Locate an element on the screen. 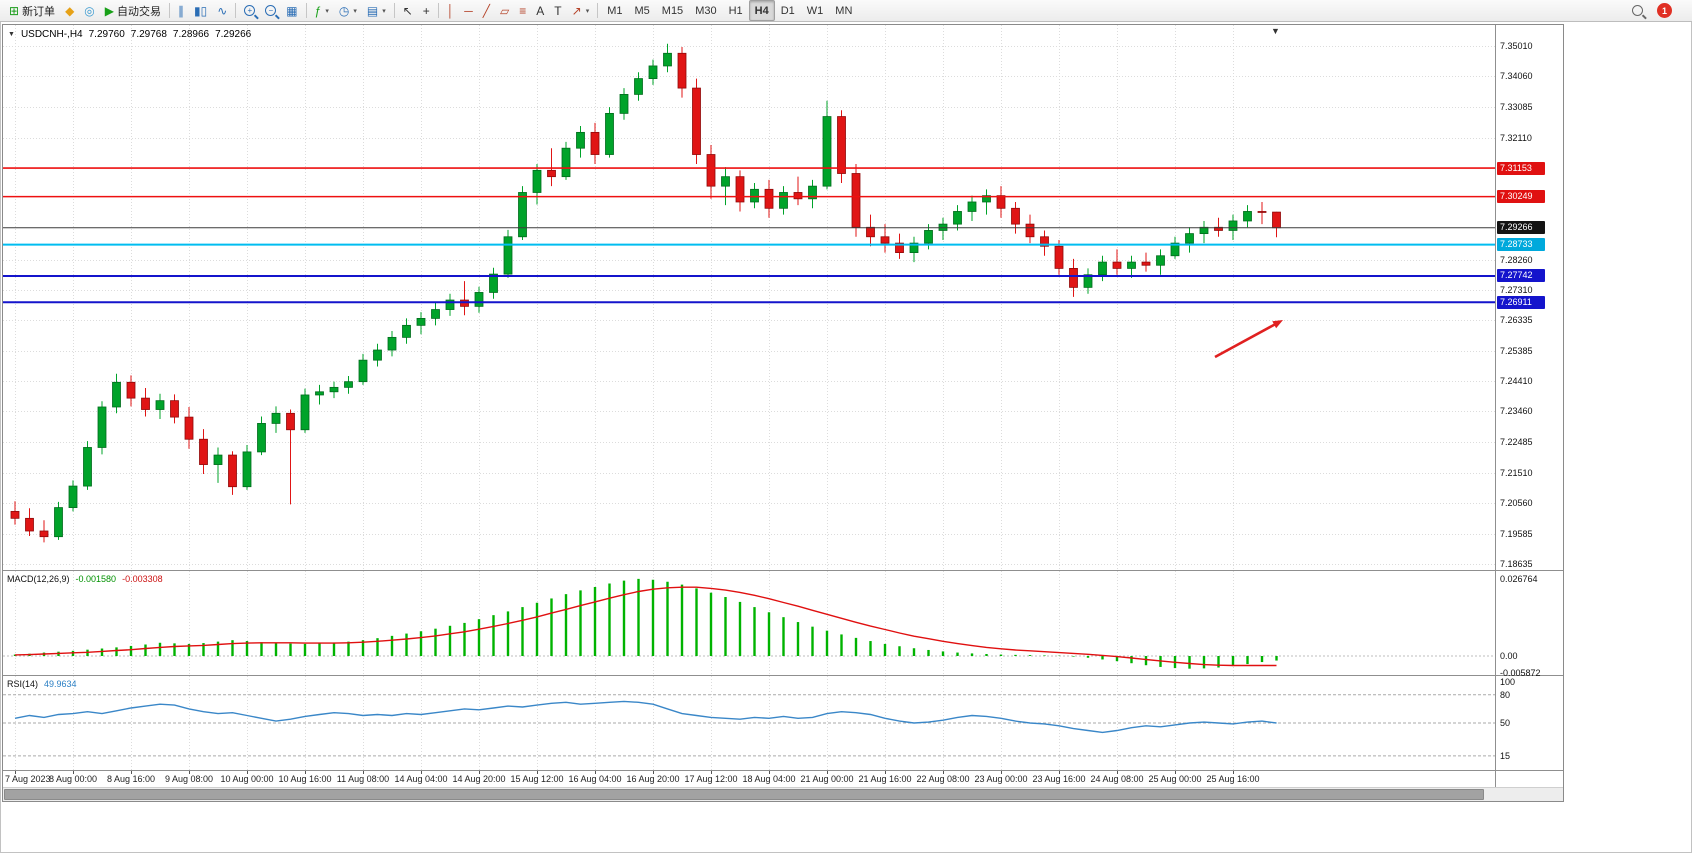  macd-histogram-layer is located at coordinates (645, 623).